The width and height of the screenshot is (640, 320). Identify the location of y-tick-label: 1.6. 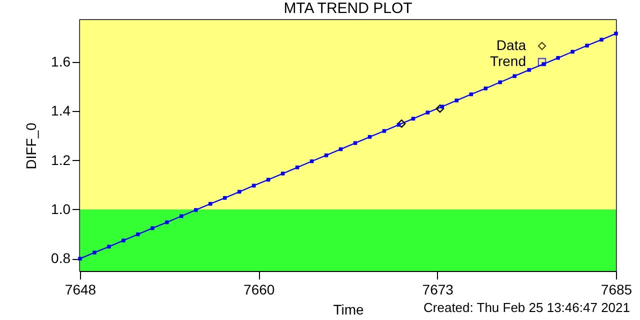
(61, 61).